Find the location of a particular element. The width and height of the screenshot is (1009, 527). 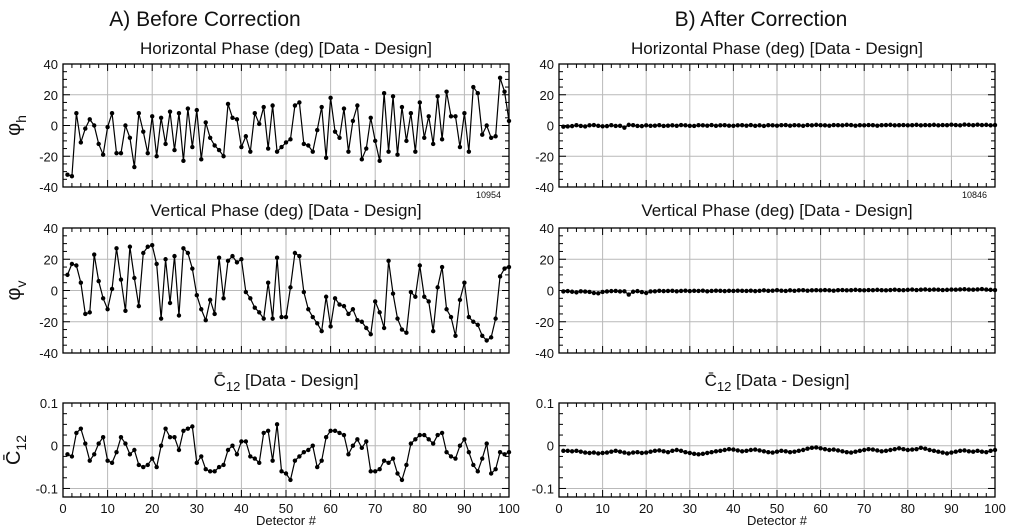

x-tick-label: 40 is located at coordinates (733, 508).